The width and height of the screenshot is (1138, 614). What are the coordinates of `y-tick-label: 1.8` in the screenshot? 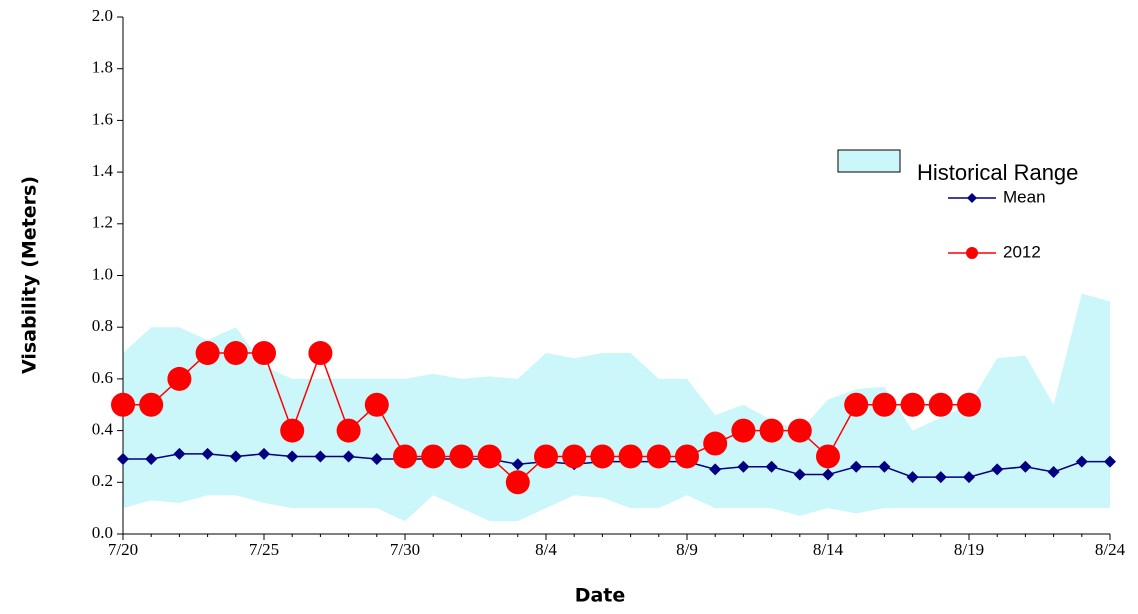 It's located at (102, 67).